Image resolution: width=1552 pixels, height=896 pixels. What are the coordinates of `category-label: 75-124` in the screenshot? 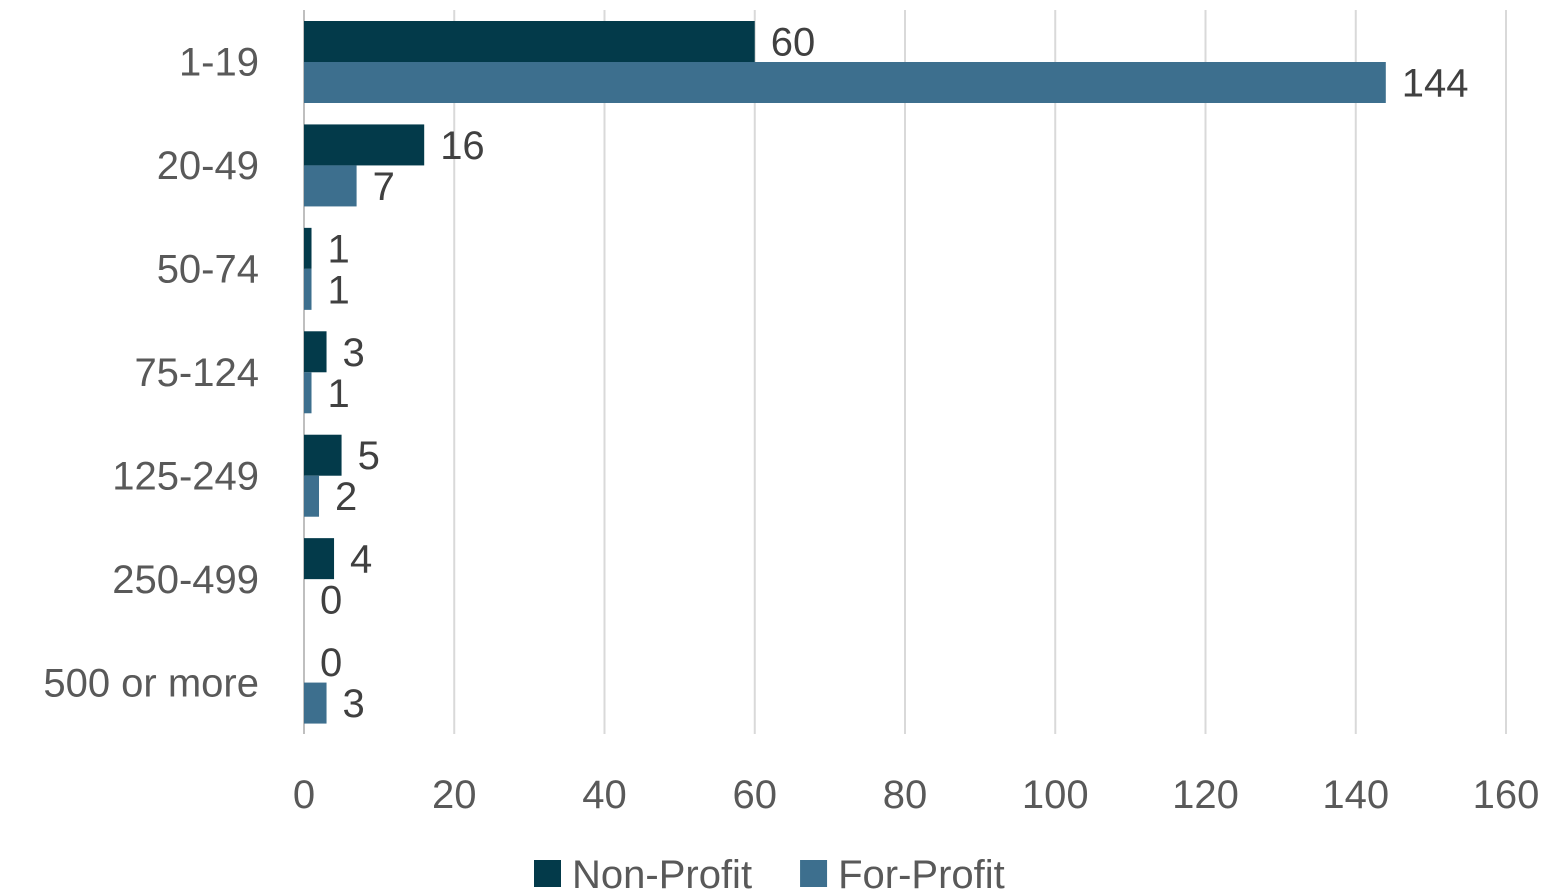 It's located at (196, 373).